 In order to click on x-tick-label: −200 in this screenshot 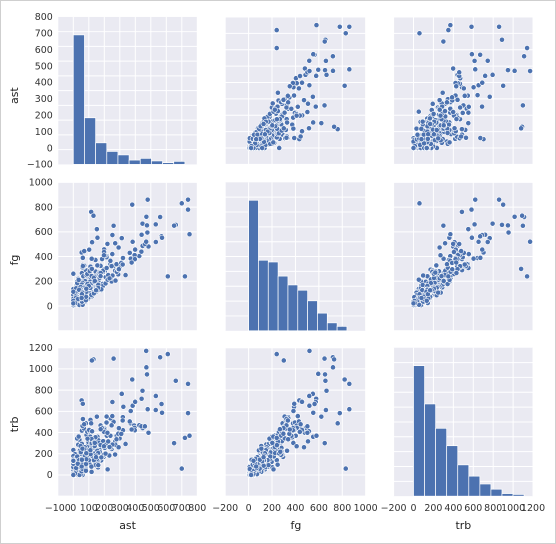, I will do `click(394, 508)`.